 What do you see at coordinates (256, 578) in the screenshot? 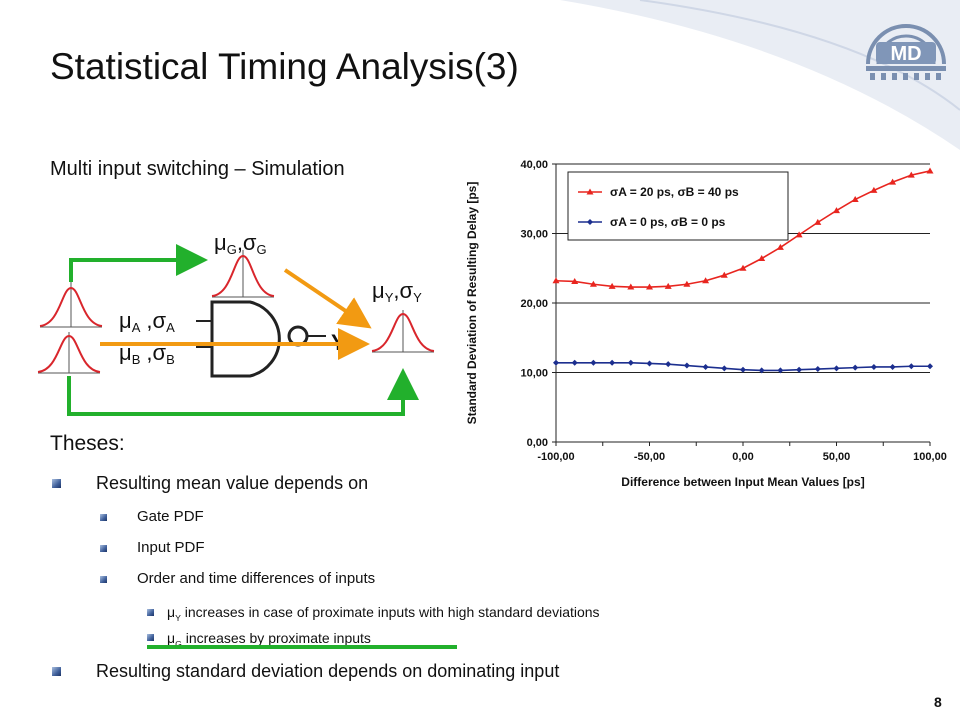
I see `bullet-order-time: Order and time differences of inputs` at bounding box center [256, 578].